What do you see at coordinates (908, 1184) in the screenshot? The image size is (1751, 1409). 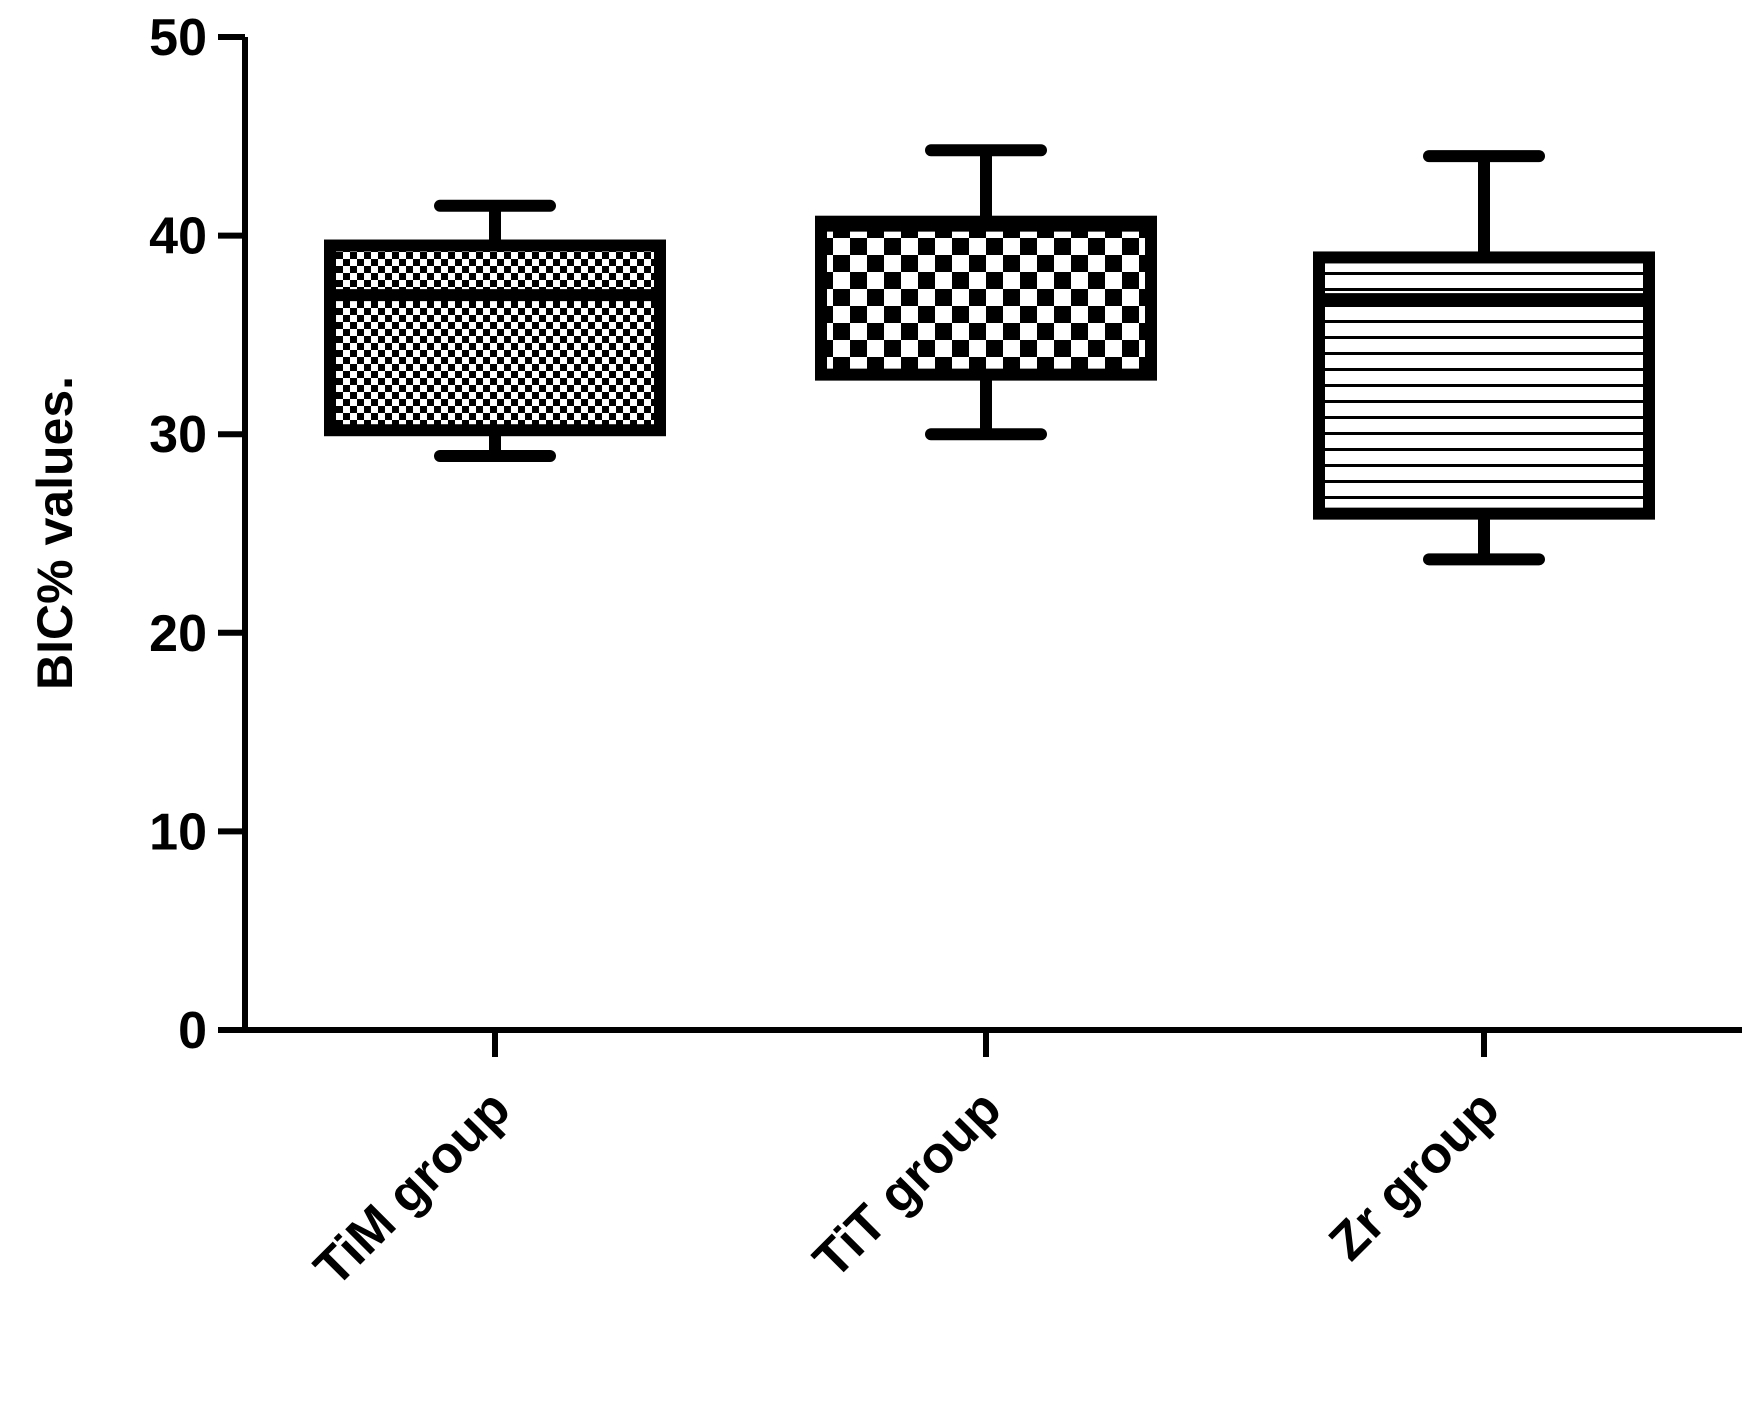 I see `x-category-label: TiT group` at bounding box center [908, 1184].